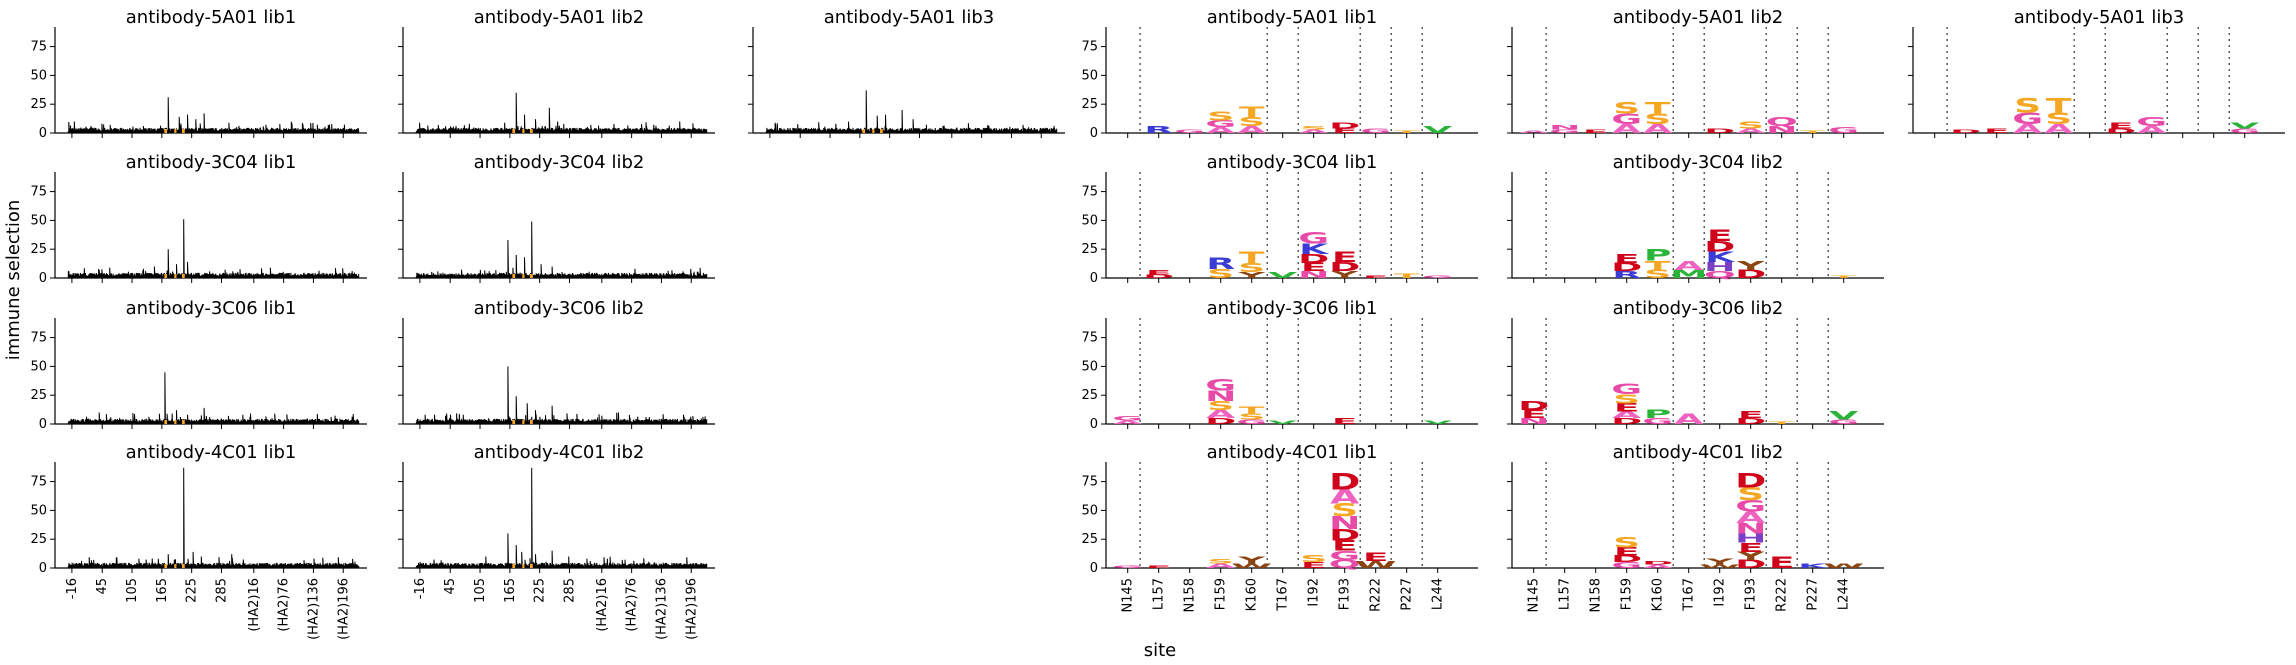  Describe the element at coordinates (510, 590) in the screenshot. I see `line-panel-antibody-4C01-lib2-xtick-label: 165` at that location.